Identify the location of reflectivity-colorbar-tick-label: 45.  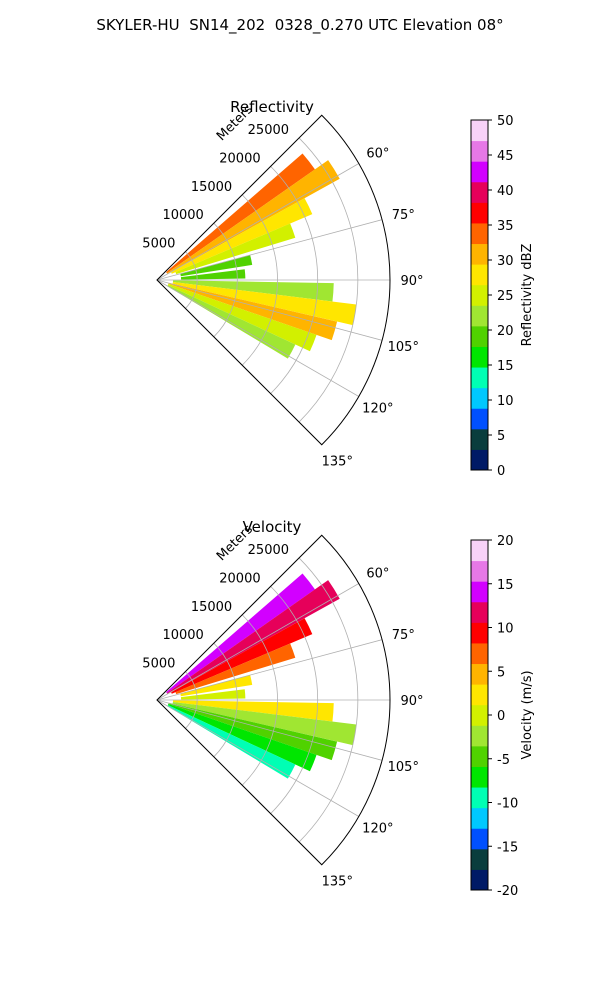
(505, 156).